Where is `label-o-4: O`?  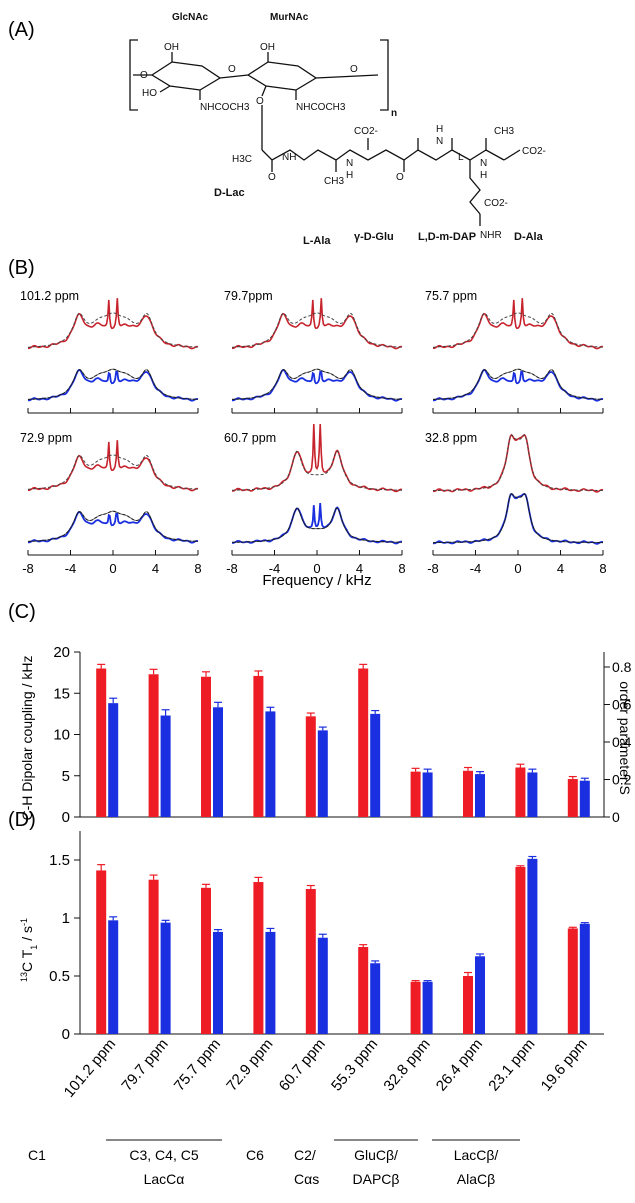
label-o-4: O is located at coordinates (354, 69).